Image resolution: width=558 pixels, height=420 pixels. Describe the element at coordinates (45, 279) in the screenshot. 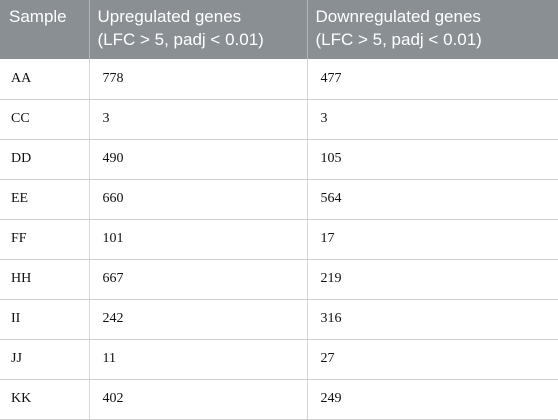

I see `cell-sample: HH` at that location.